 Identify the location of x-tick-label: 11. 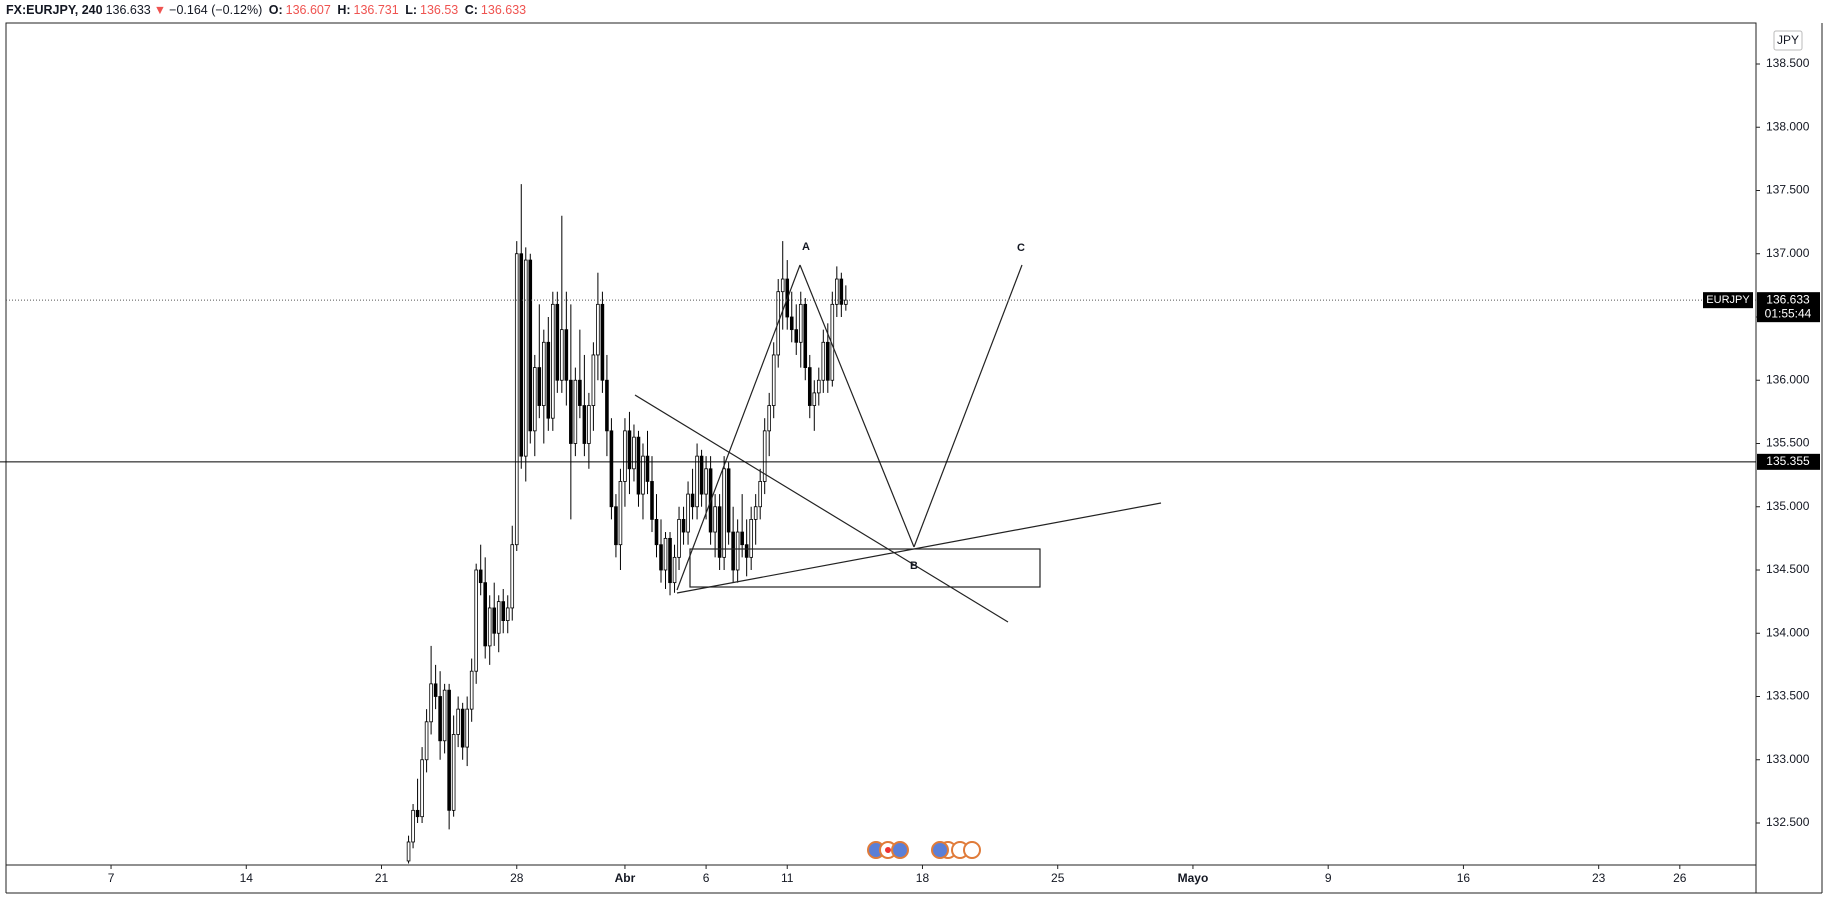
(787, 878).